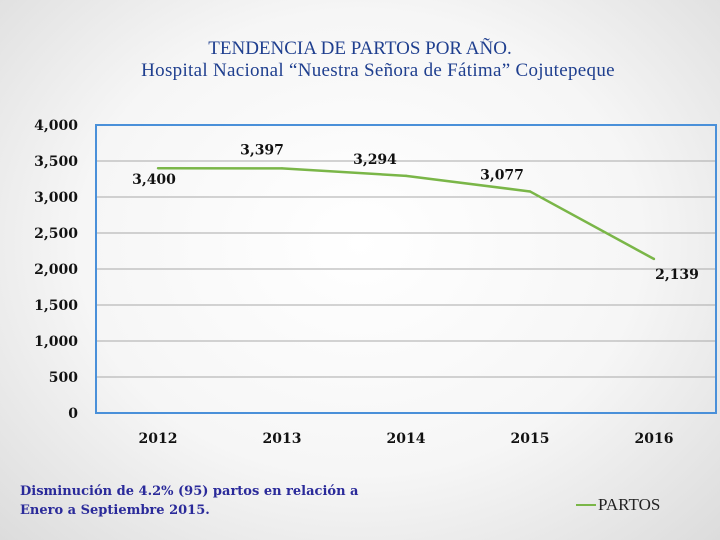  I want to click on note-line-2: Enero a Septiembre 2015., so click(115, 510).